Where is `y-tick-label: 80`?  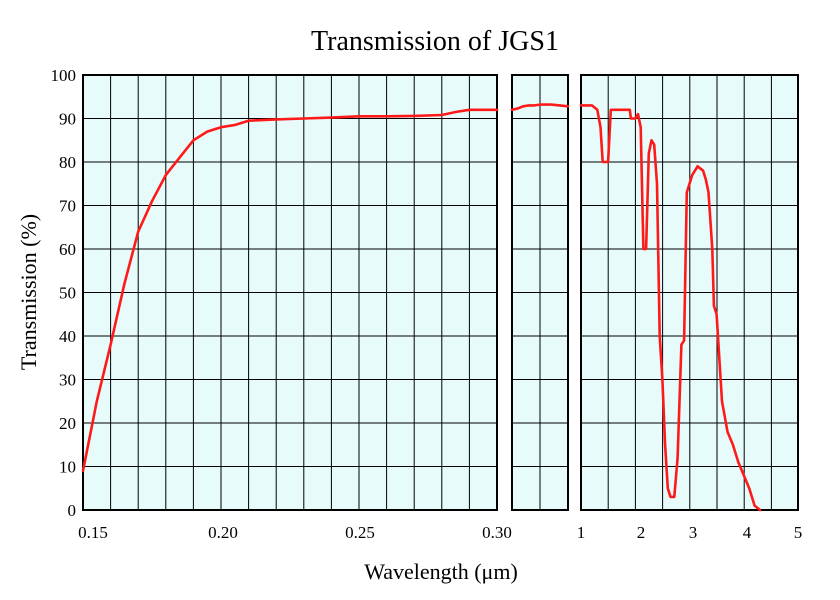
y-tick-label: 80 is located at coordinates (67, 162).